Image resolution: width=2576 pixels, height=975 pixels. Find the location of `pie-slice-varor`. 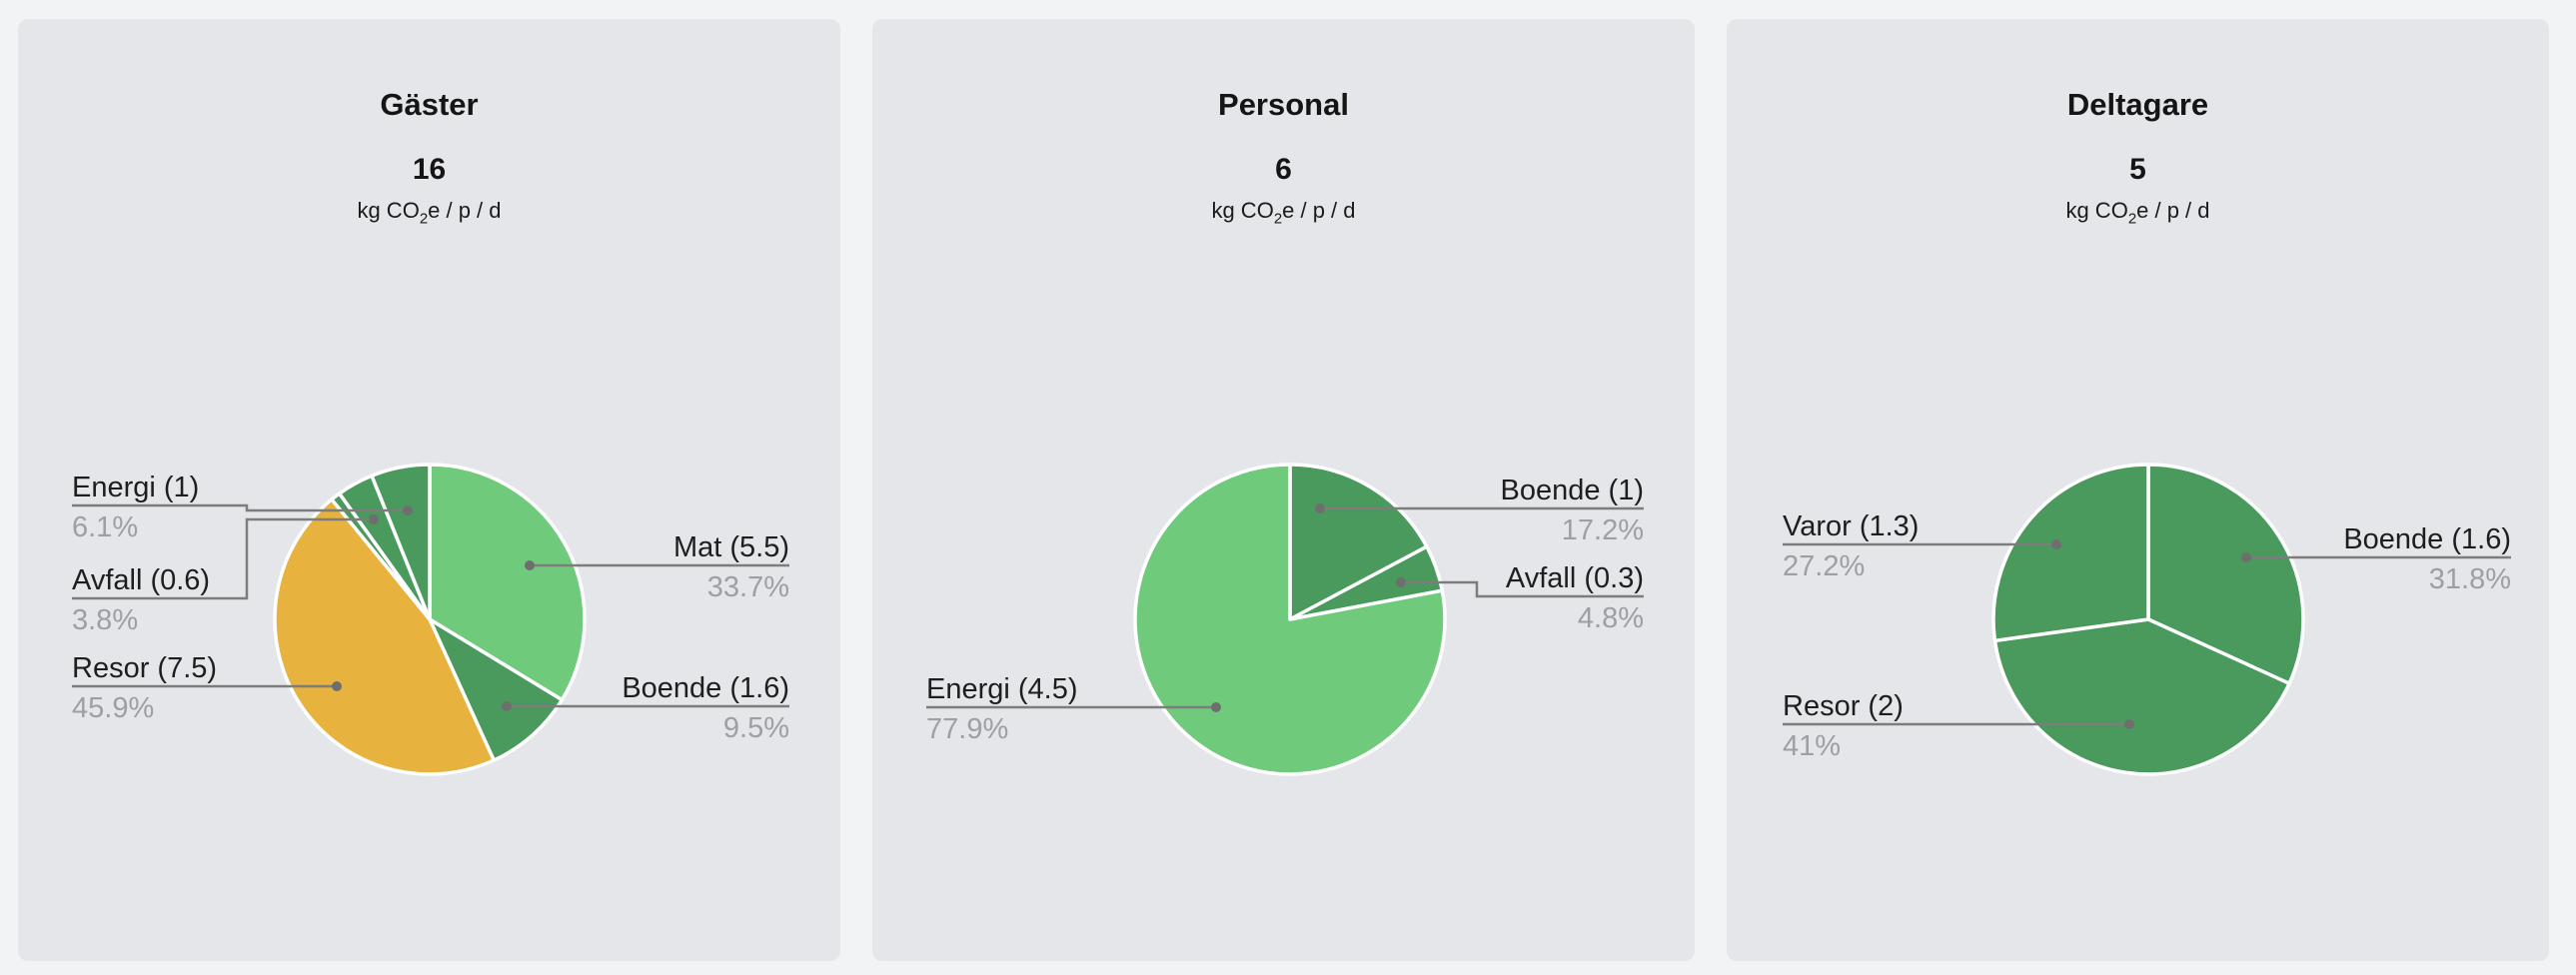

pie-slice-varor is located at coordinates (2070, 553).